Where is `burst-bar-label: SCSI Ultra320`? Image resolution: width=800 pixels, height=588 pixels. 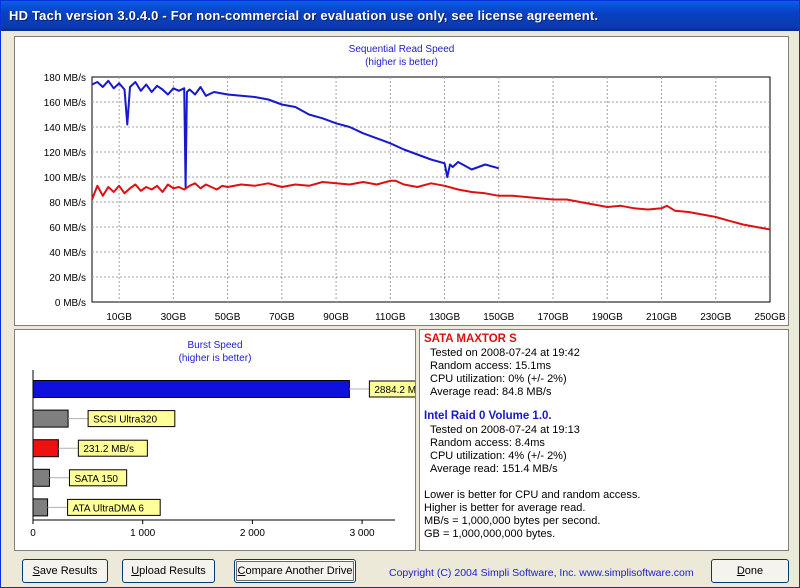 burst-bar-label: SCSI Ultra320 is located at coordinates (125, 420).